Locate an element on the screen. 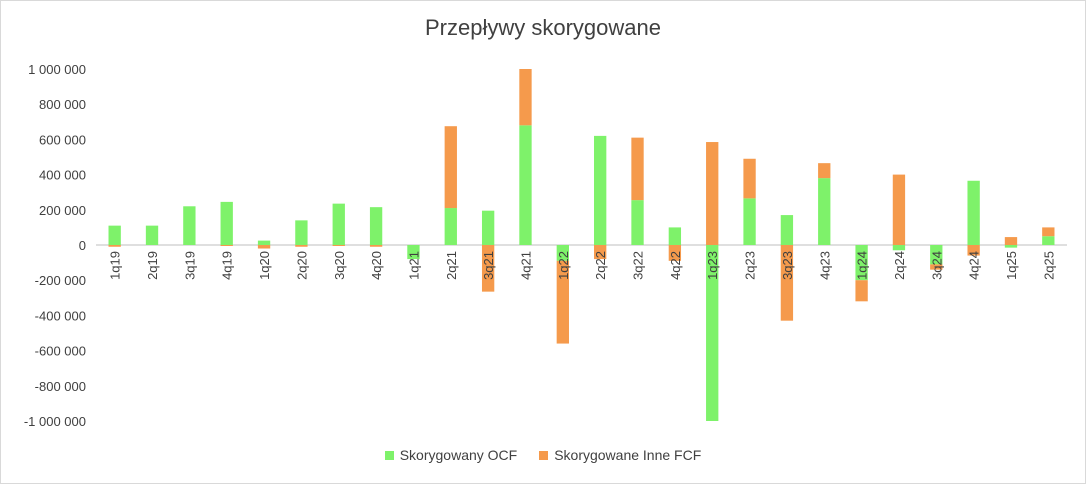  y-tick-label: -800 000 is located at coordinates (60, 386).